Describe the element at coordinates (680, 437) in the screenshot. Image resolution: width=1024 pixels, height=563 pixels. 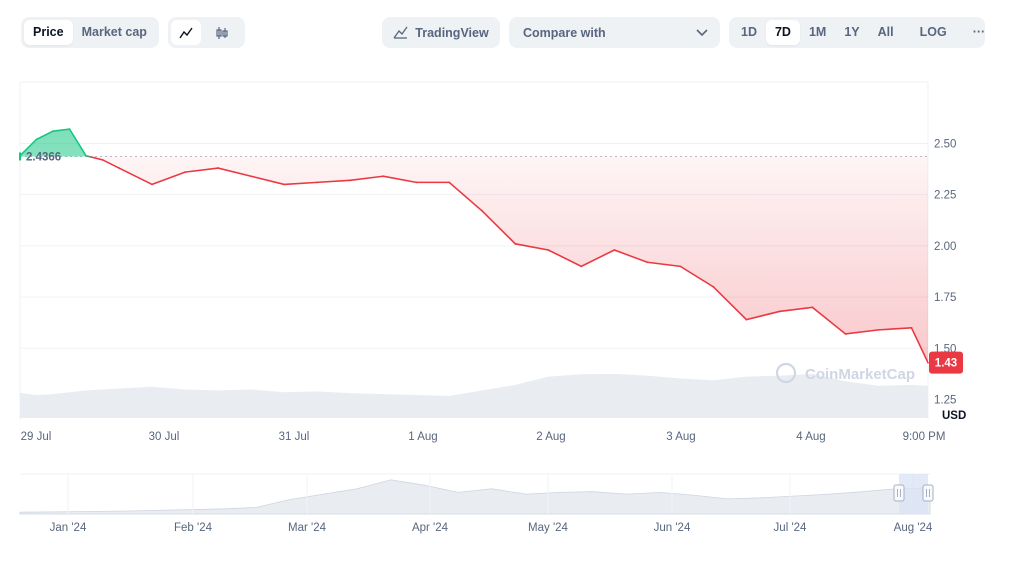
I see `x-tick-label: 3 Aug` at that location.